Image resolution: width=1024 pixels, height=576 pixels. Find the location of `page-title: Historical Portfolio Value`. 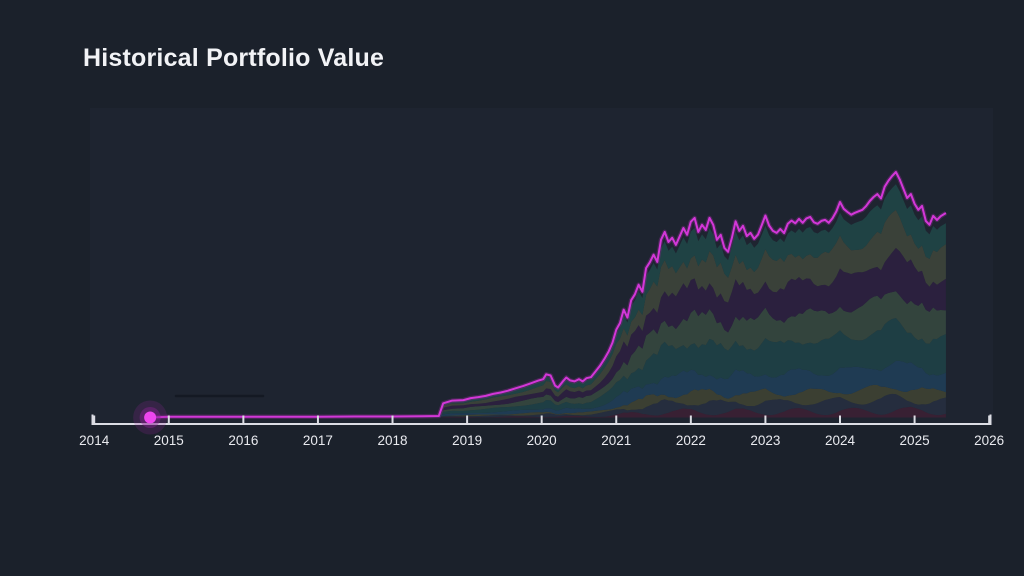

page-title: Historical Portfolio Value is located at coordinates (234, 58).